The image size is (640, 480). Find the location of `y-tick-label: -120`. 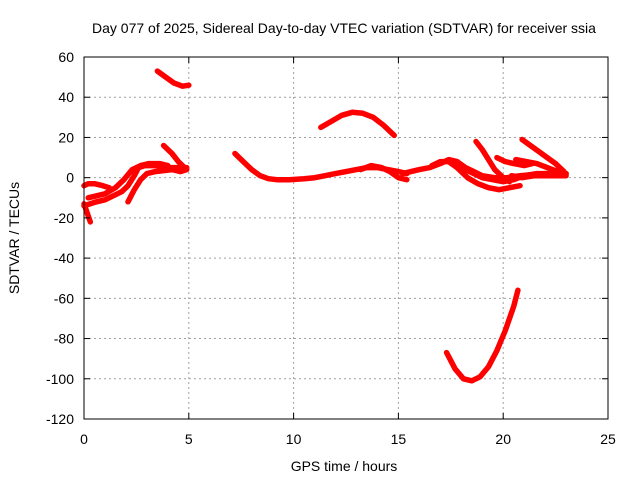

y-tick-label: -120 is located at coordinates (60, 419).